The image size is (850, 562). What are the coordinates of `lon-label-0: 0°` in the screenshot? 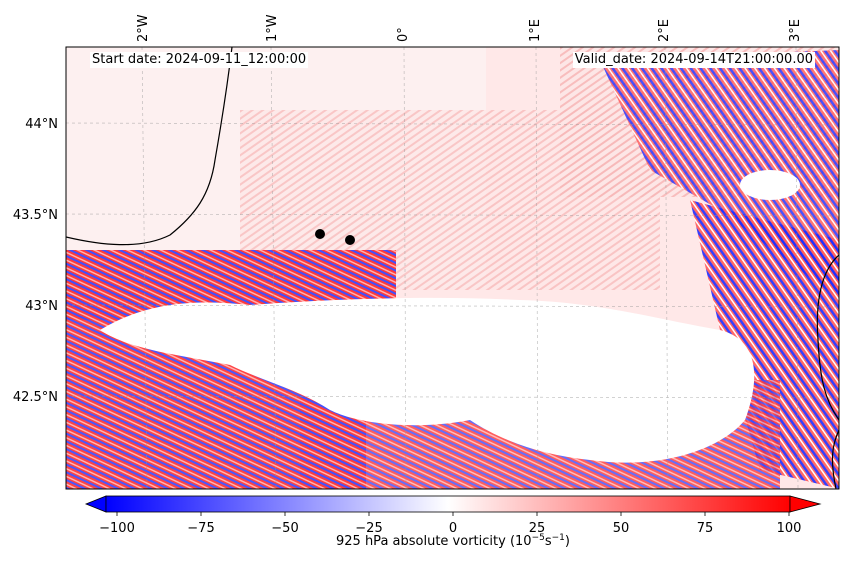 It's located at (403, 34).